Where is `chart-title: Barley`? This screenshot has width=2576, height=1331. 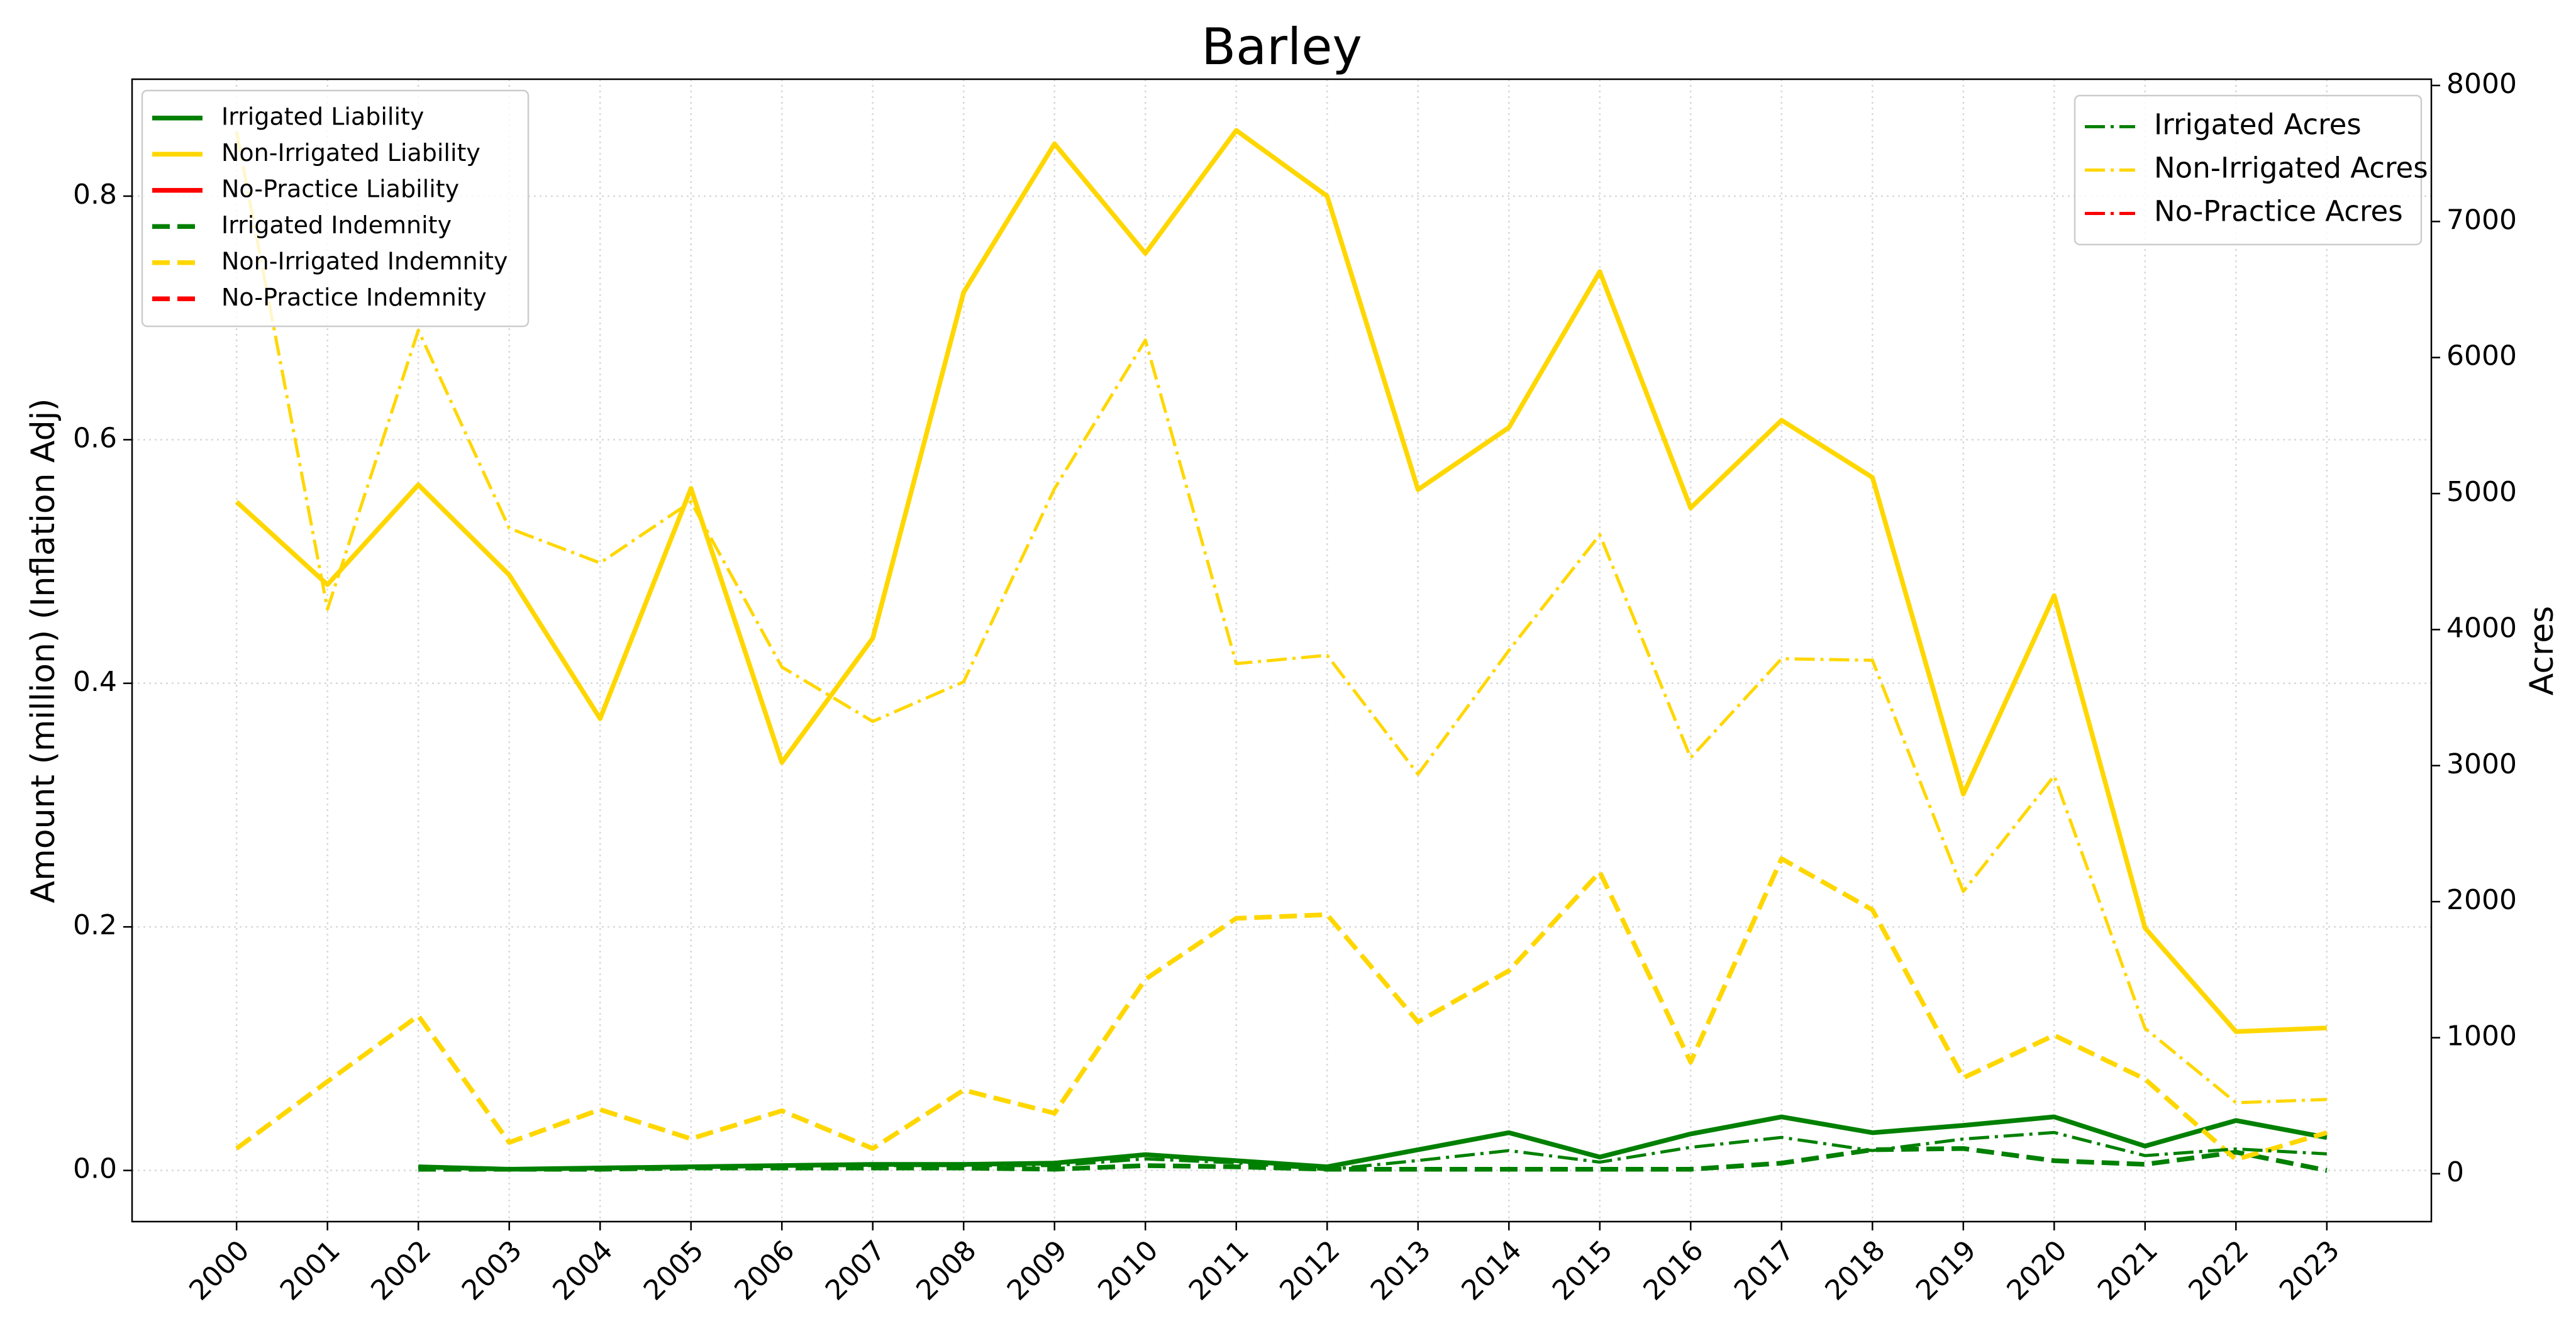
chart-title: Barley is located at coordinates (1281, 47).